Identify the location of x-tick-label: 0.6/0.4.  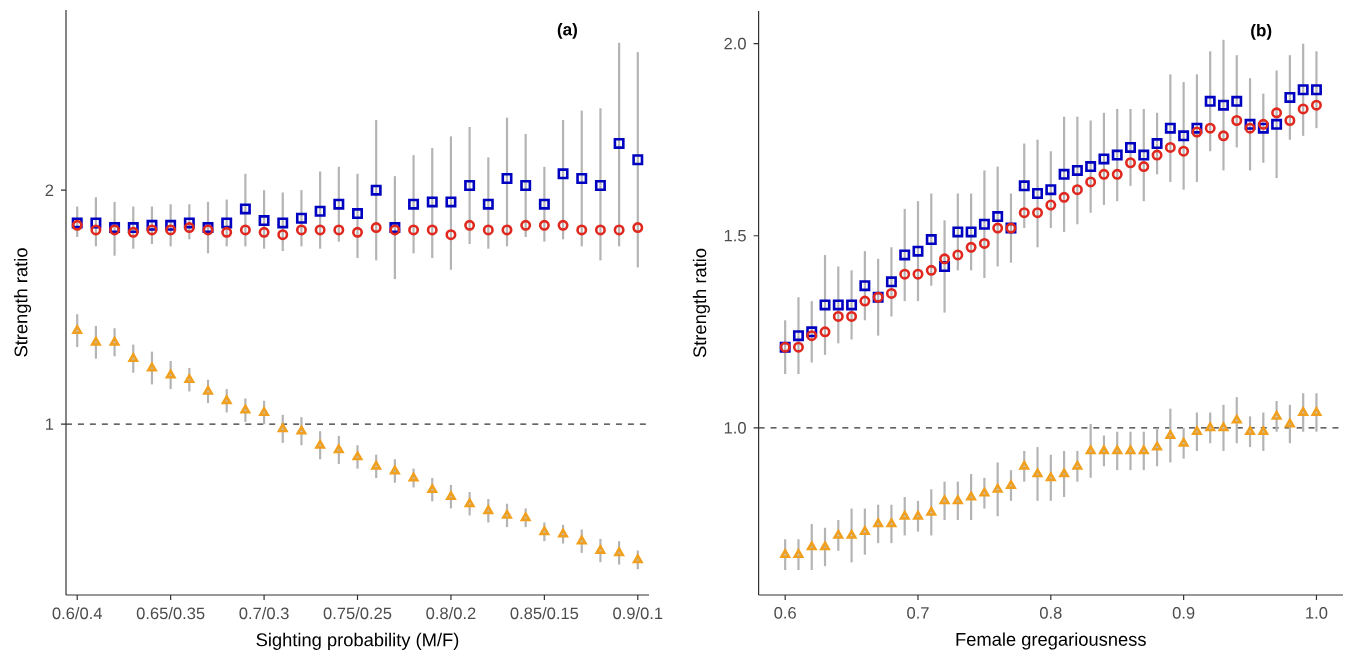
(77, 613).